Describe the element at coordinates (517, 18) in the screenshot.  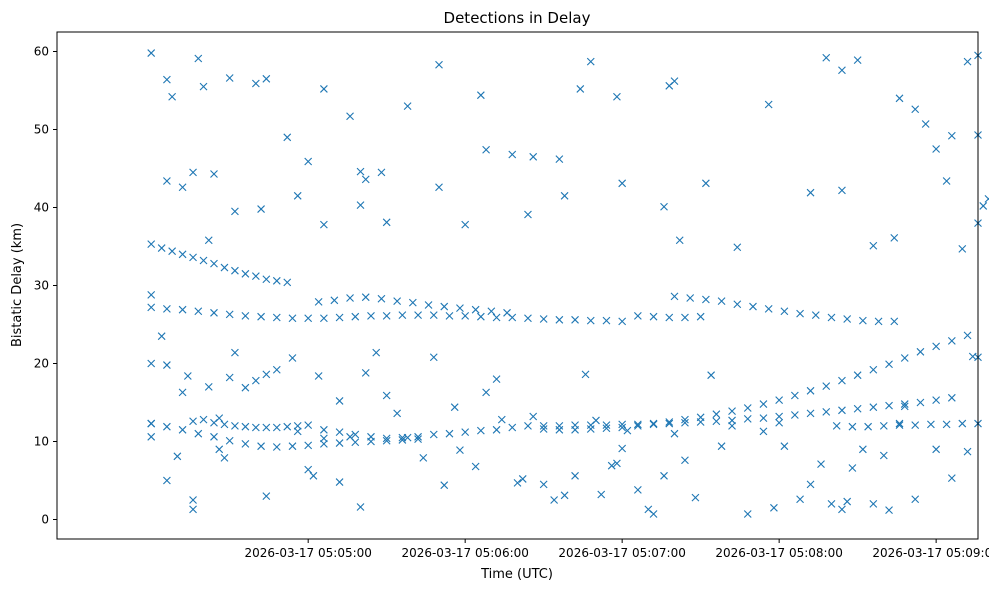
I see `chart-title: Detections in Delay` at that location.